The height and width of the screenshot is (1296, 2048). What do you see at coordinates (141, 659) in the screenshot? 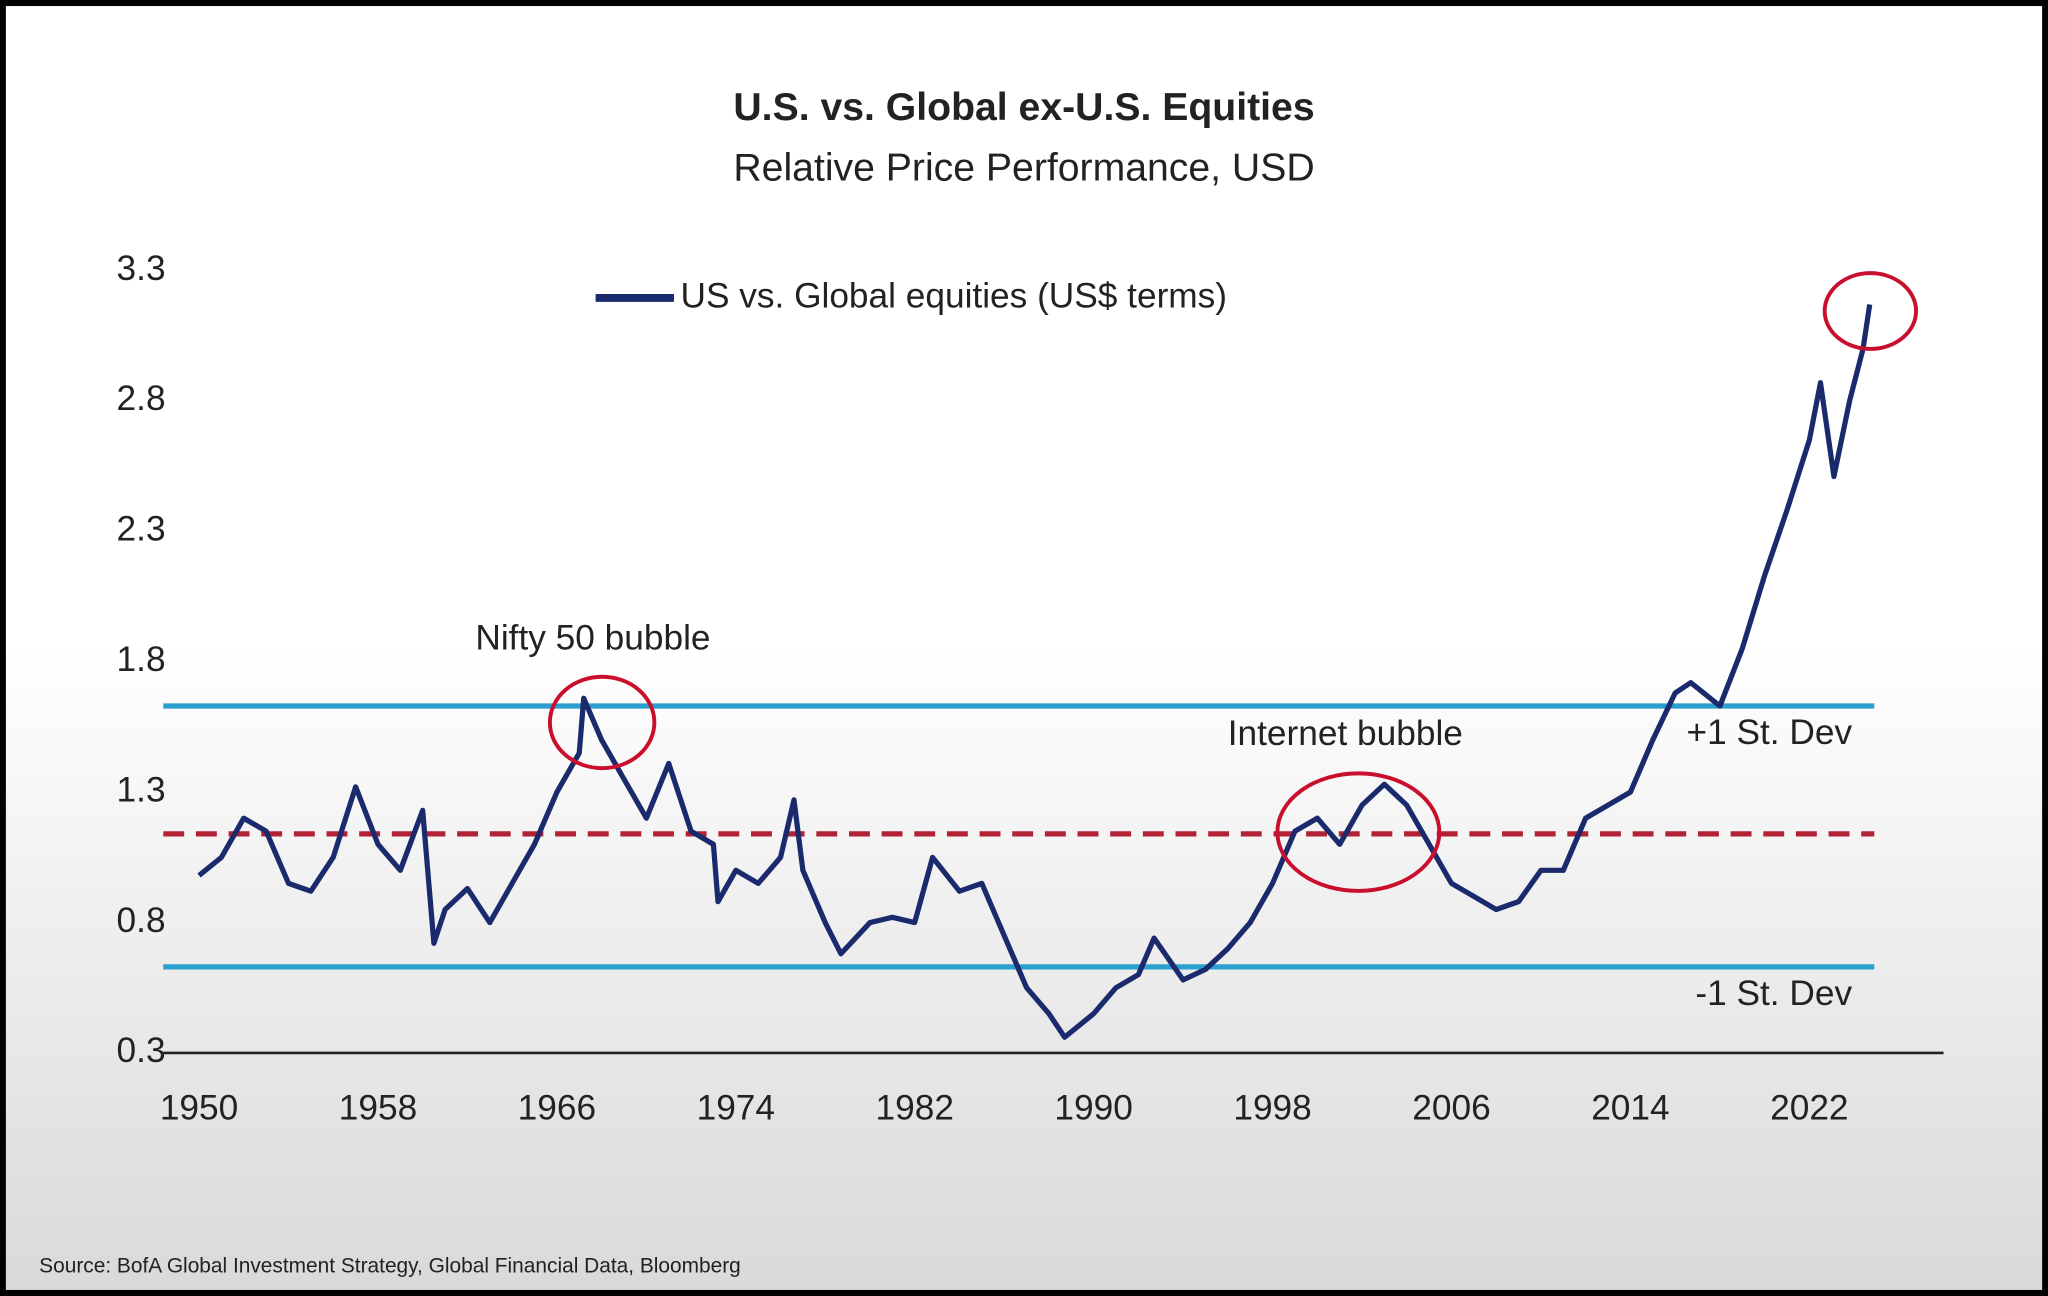
I see `y-tick-label: 1.8` at bounding box center [141, 659].